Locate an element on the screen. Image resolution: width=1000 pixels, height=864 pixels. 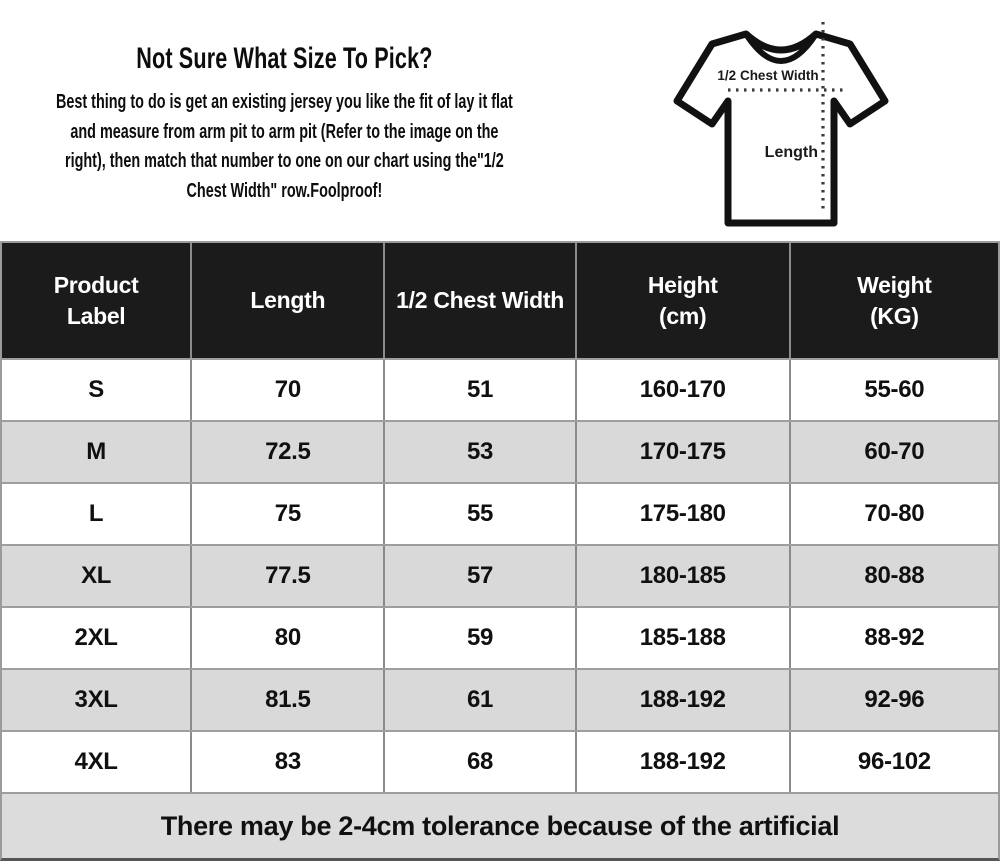
header-cell-product-label: Product Label is located at coordinates (97, 300).